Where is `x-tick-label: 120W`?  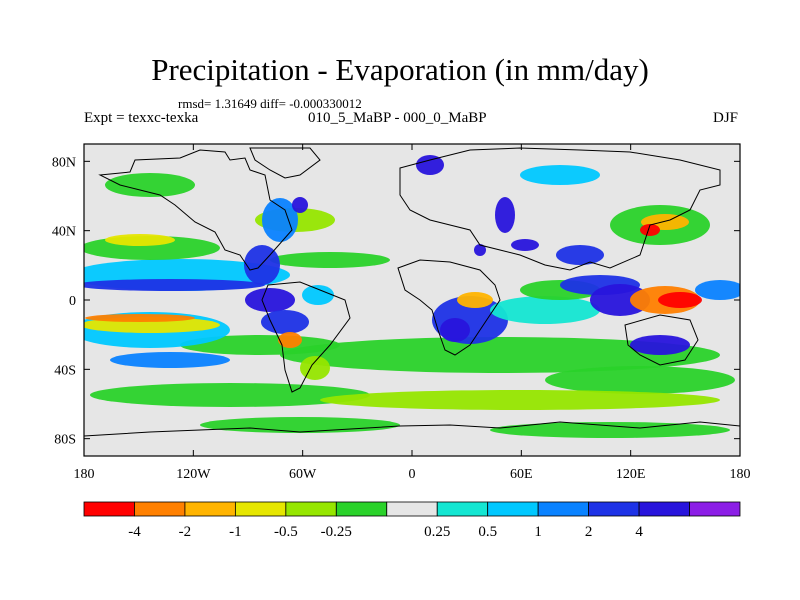
x-tick-label: 120W is located at coordinates (193, 474).